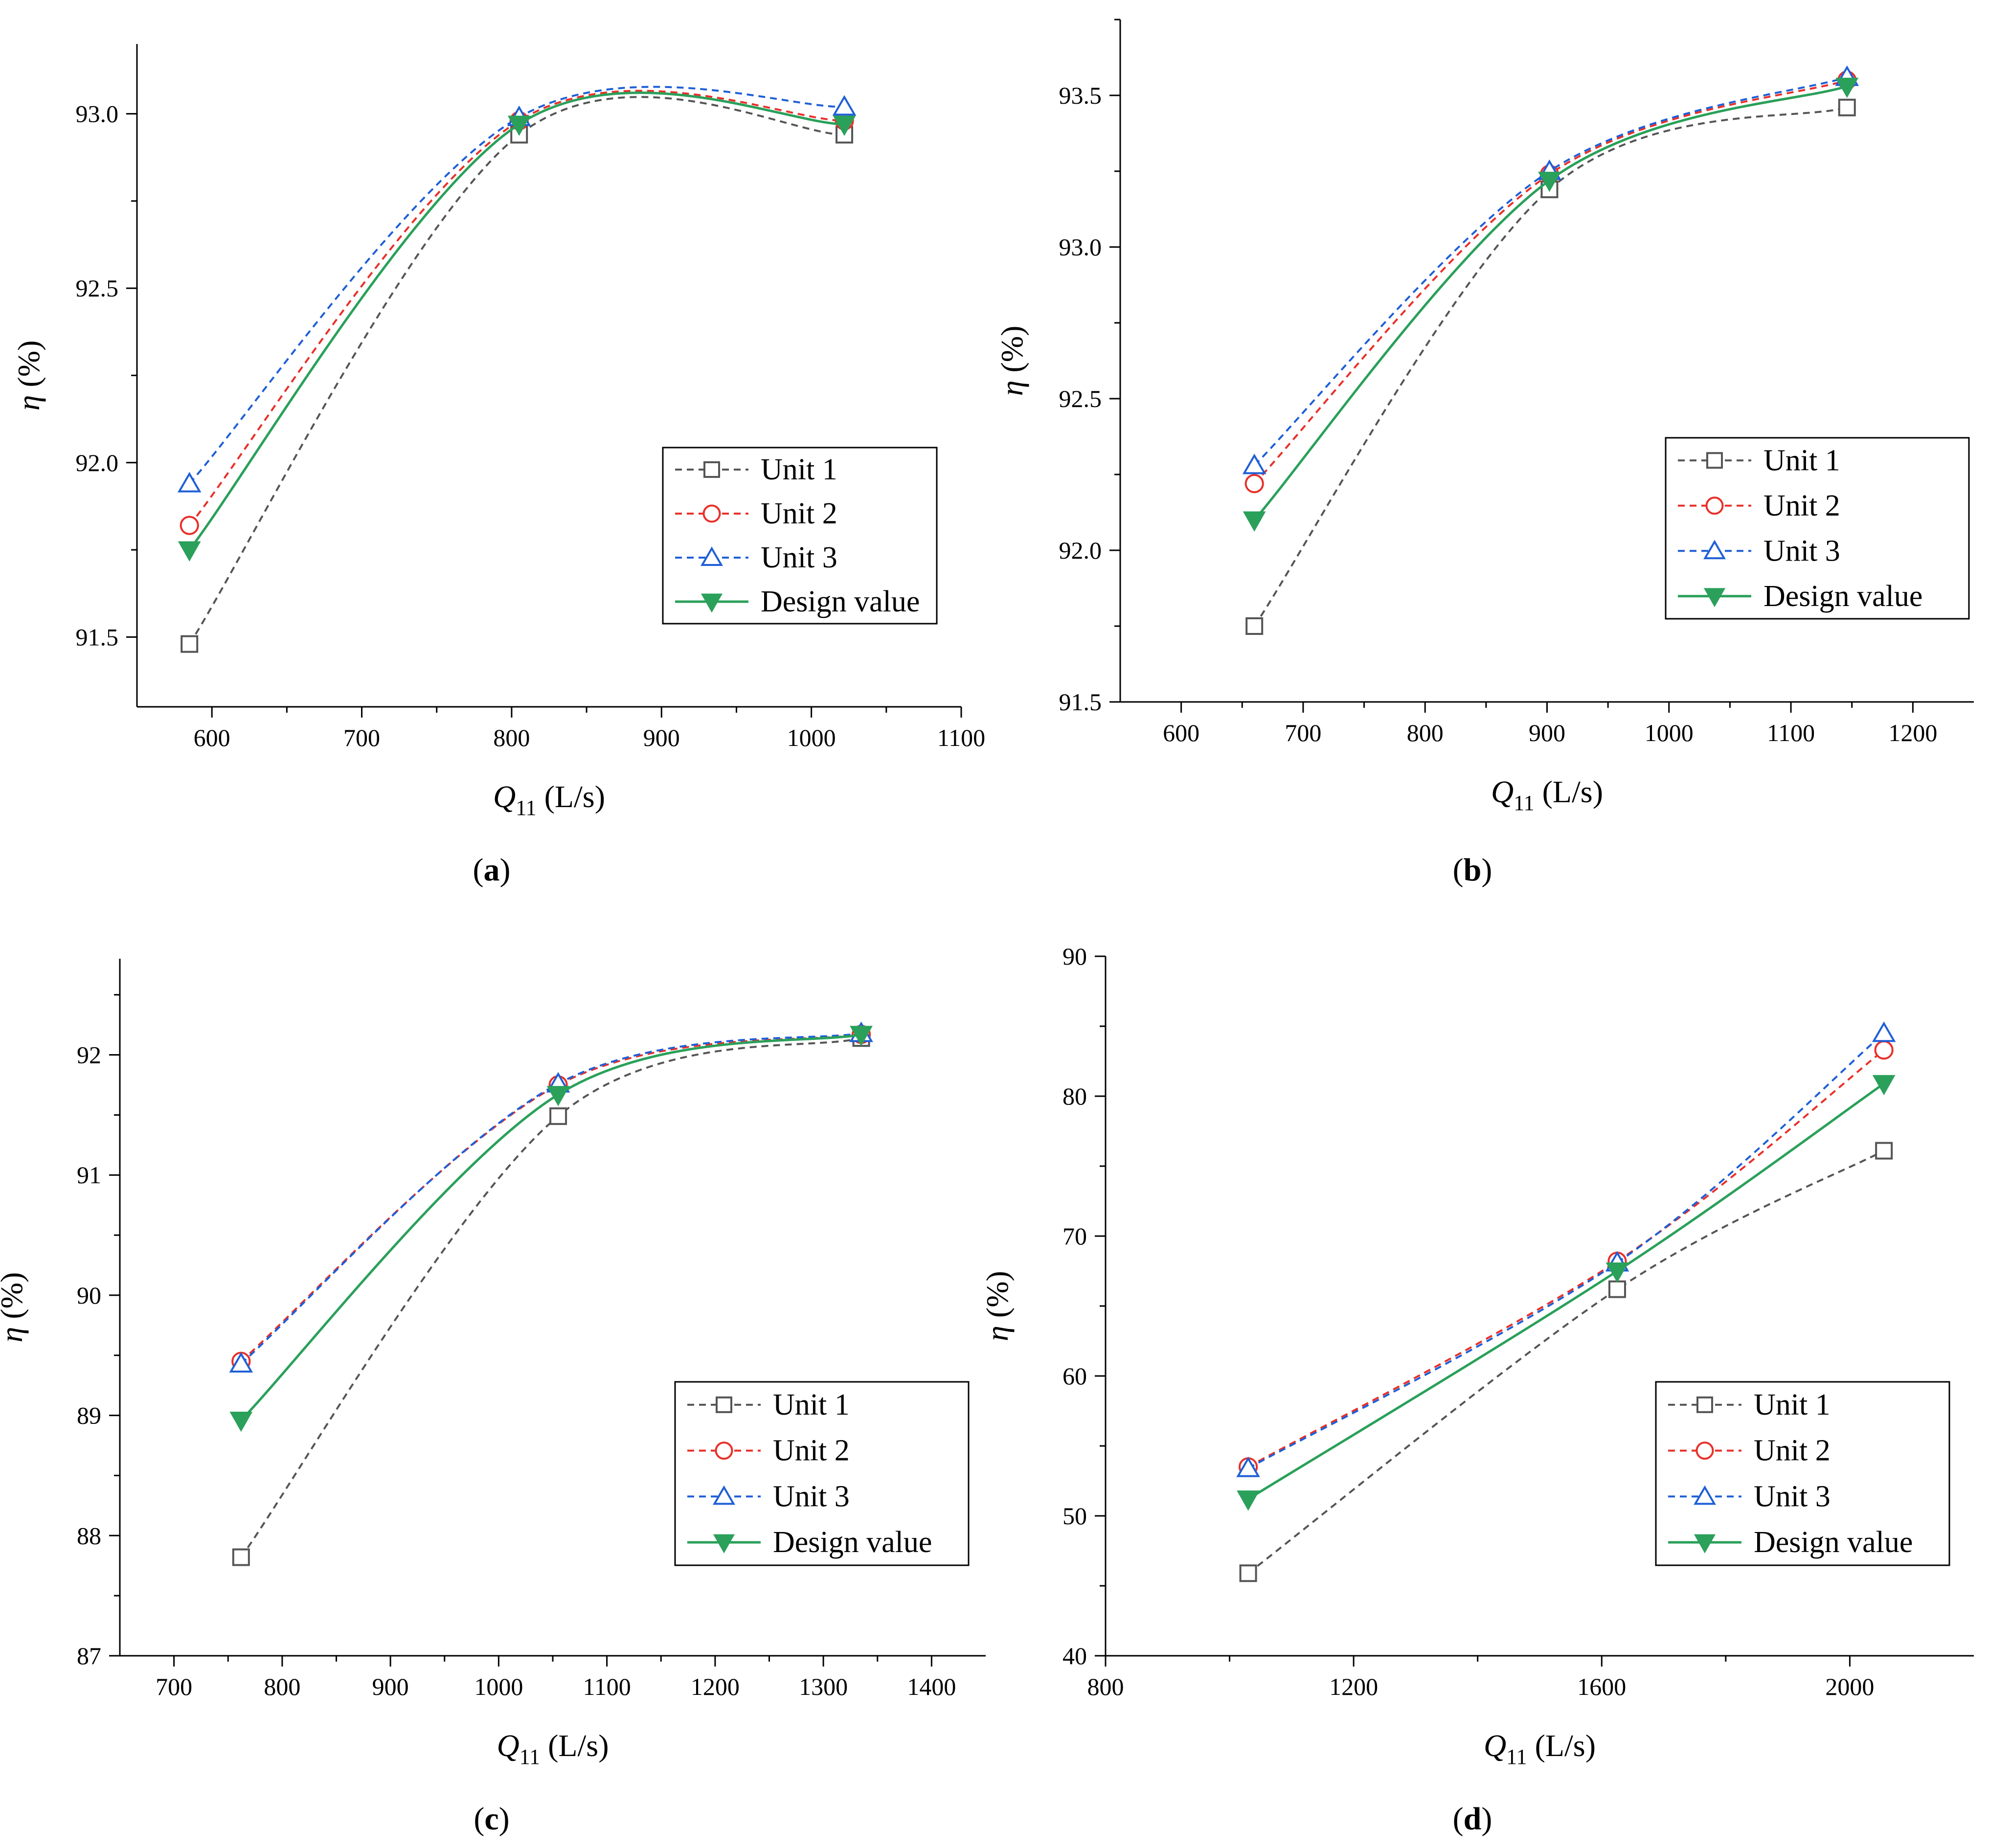 The height and width of the screenshot is (1848, 1989). What do you see at coordinates (89, 1415) in the screenshot?
I see `y-tick-label: 89` at bounding box center [89, 1415].